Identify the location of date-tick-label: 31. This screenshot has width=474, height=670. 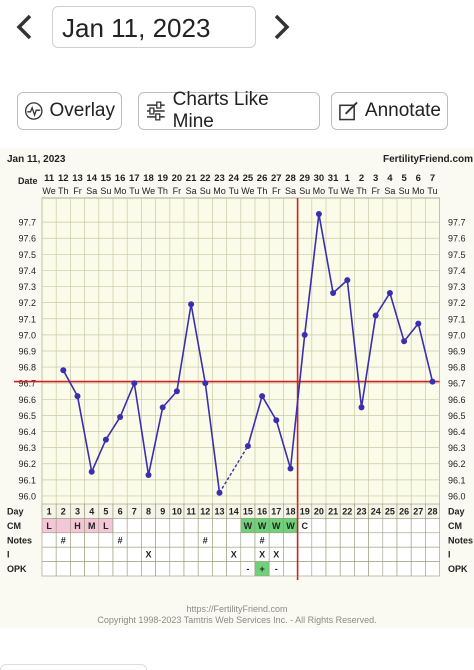
(333, 178).